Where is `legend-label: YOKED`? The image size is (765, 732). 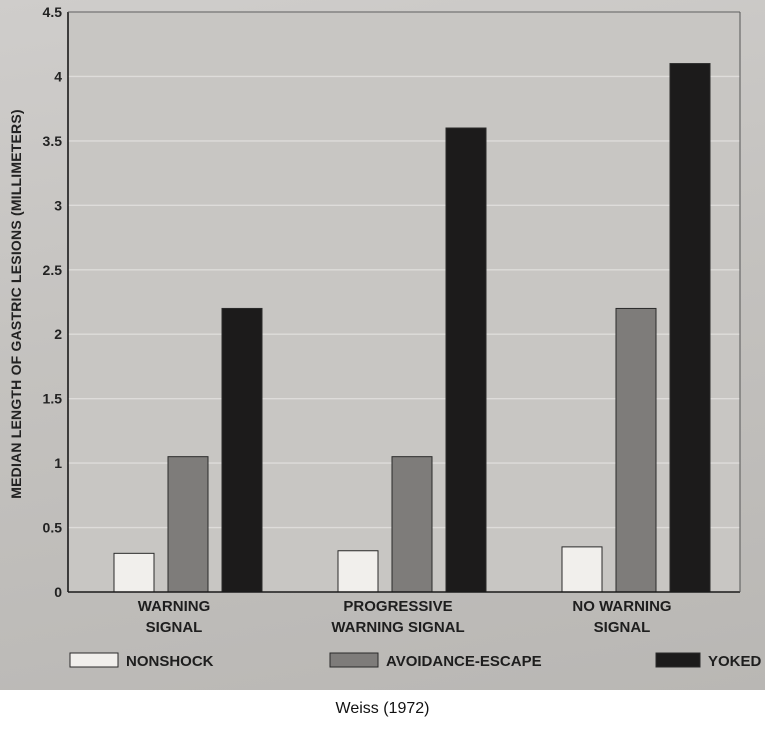 legend-label: YOKED is located at coordinates (735, 661).